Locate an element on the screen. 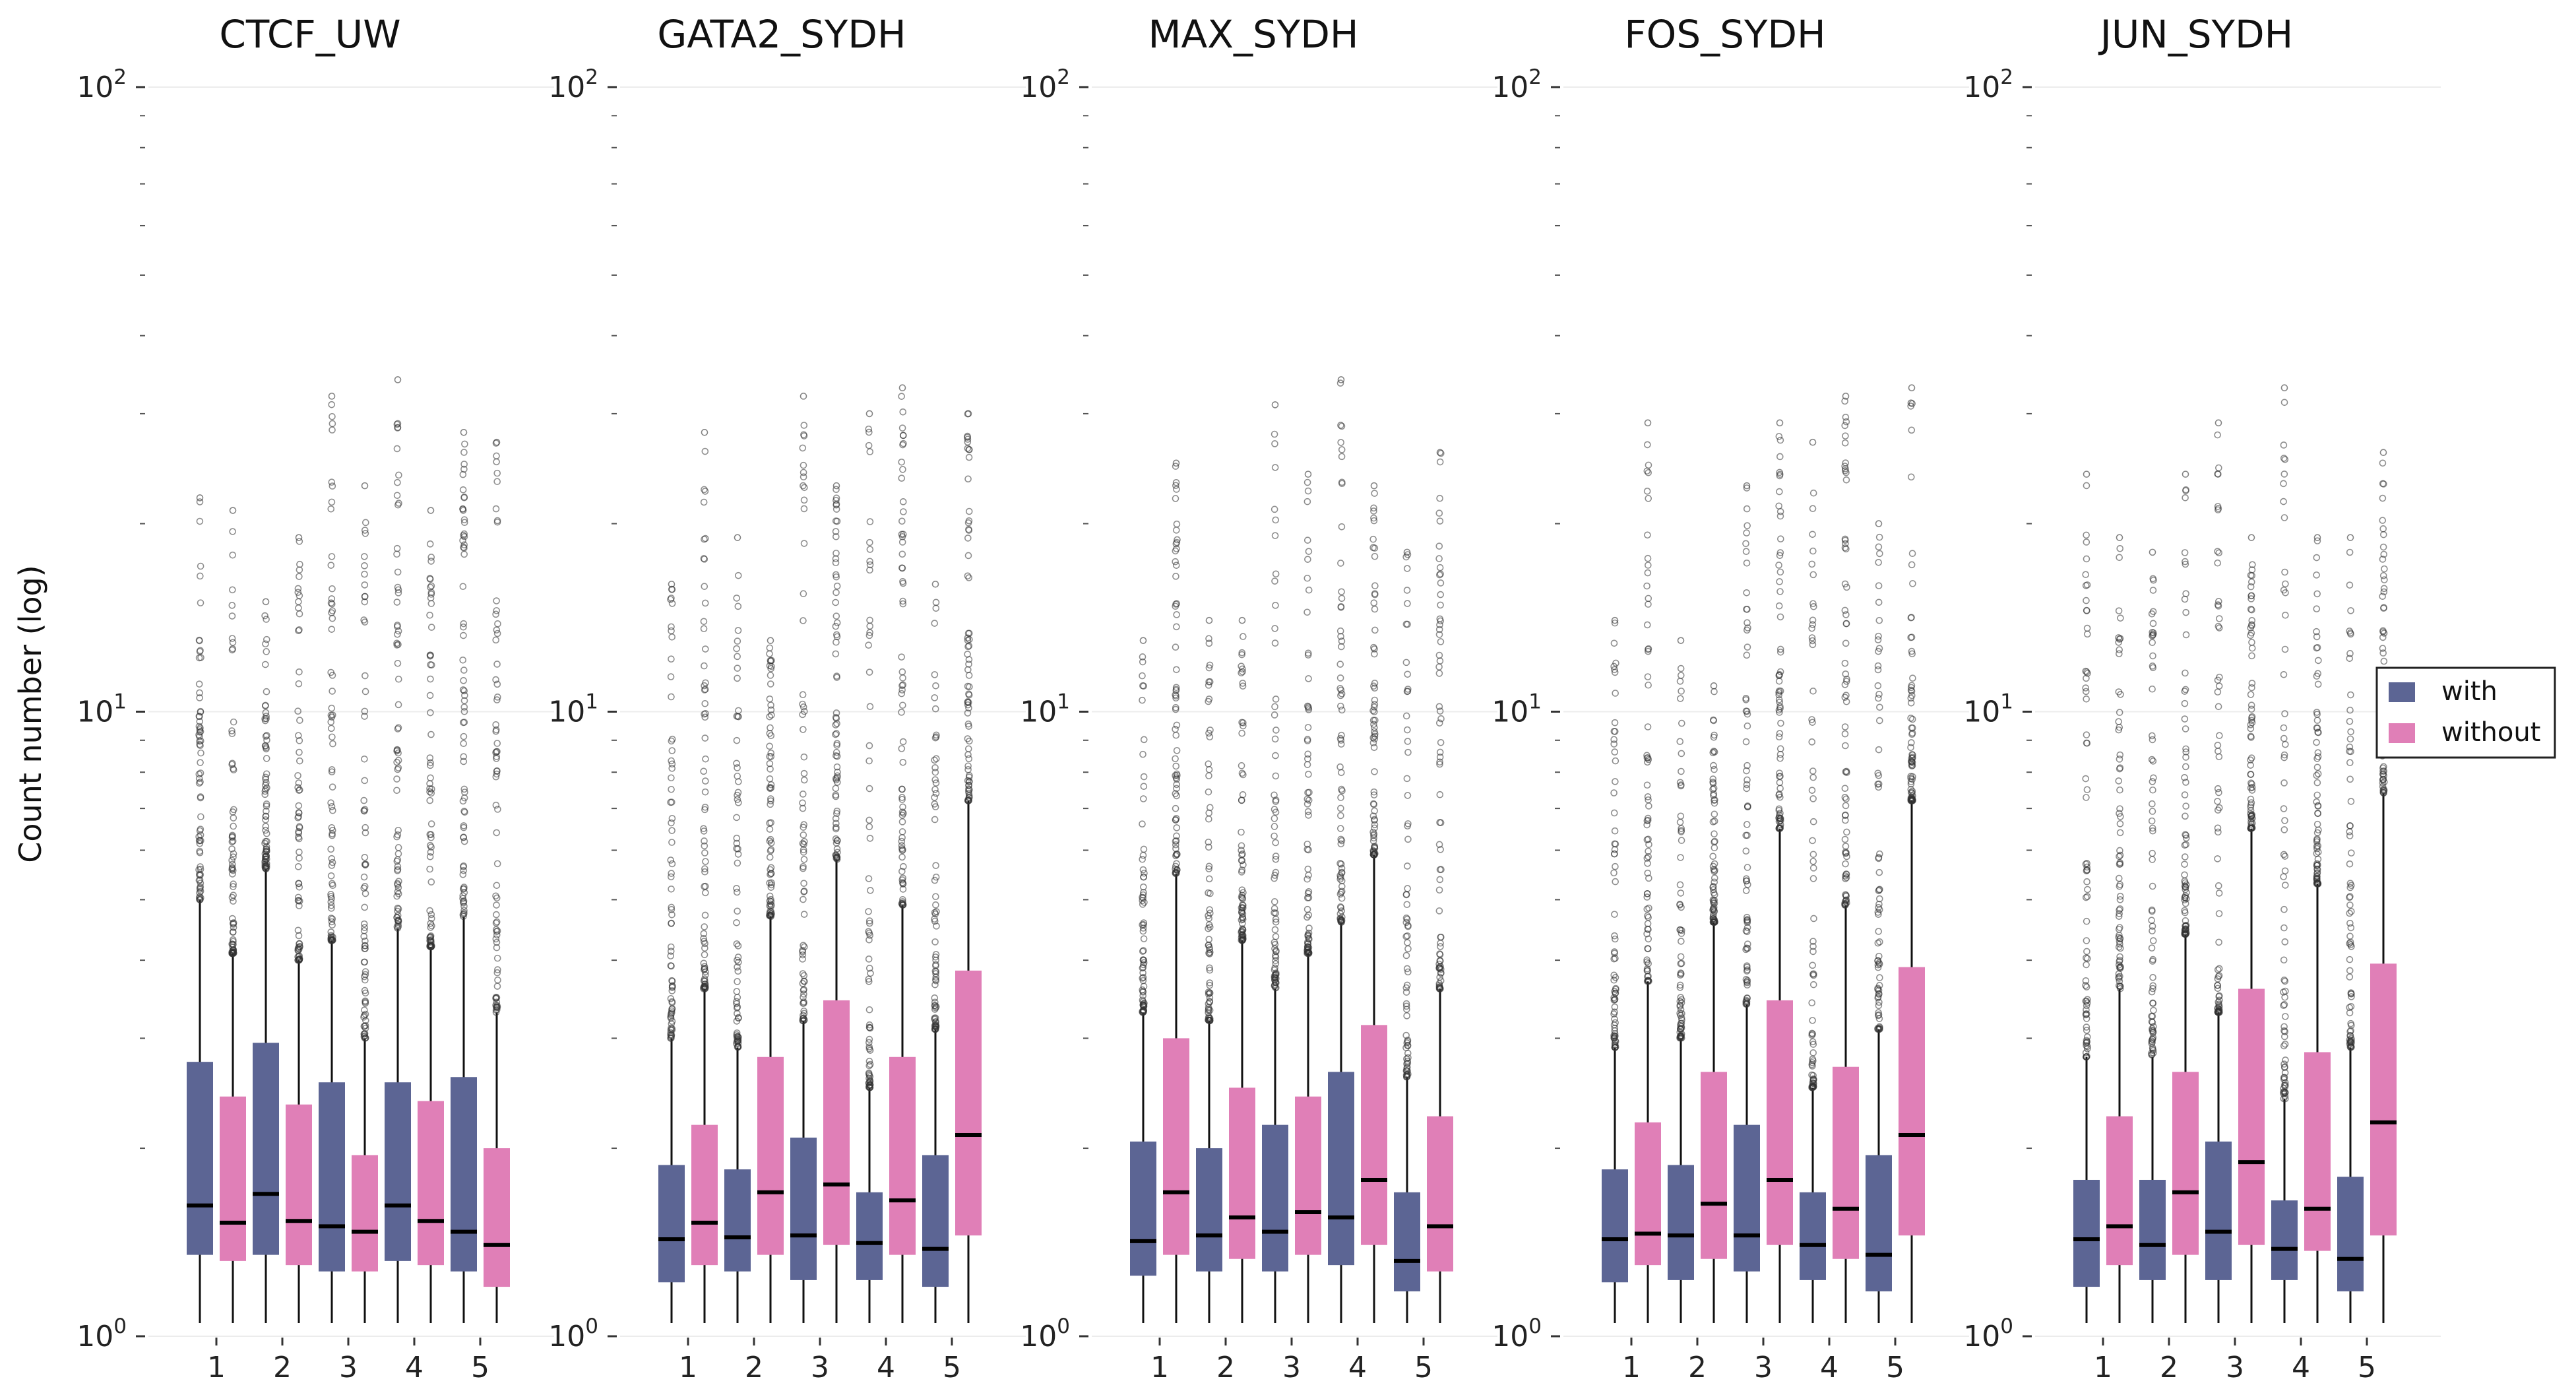 This screenshot has width=2576, height=1393. y-tick-exponent: 1 is located at coordinates (2007, 702).